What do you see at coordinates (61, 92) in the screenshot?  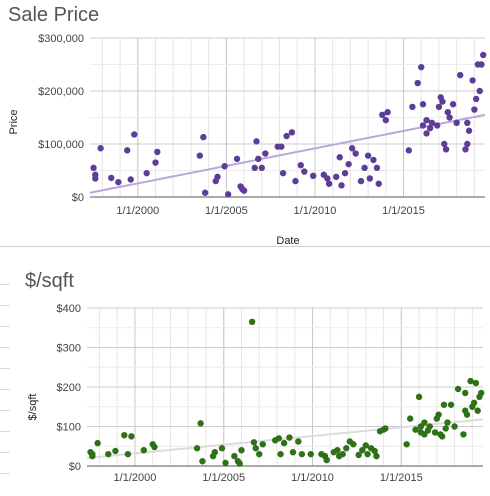 I see `y-tick-label: $200,000` at bounding box center [61, 92].